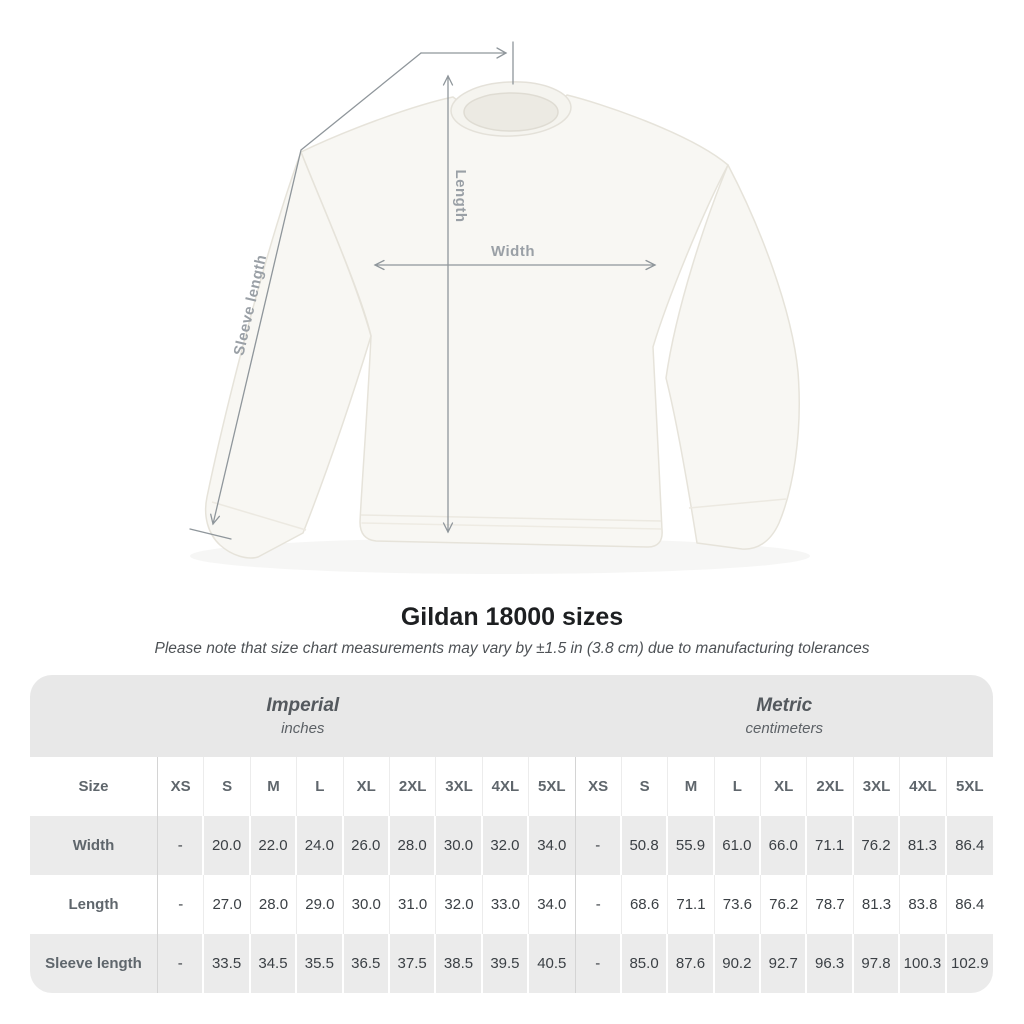 The image size is (1024, 1024). What do you see at coordinates (303, 728) in the screenshot?
I see `imperial-unit: inches` at bounding box center [303, 728].